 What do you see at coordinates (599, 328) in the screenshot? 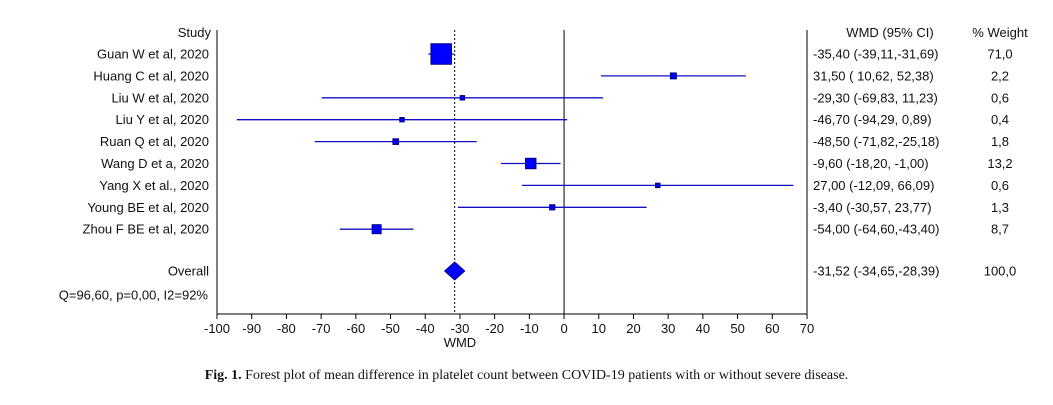
I see `x-tick-label: 10` at bounding box center [599, 328].